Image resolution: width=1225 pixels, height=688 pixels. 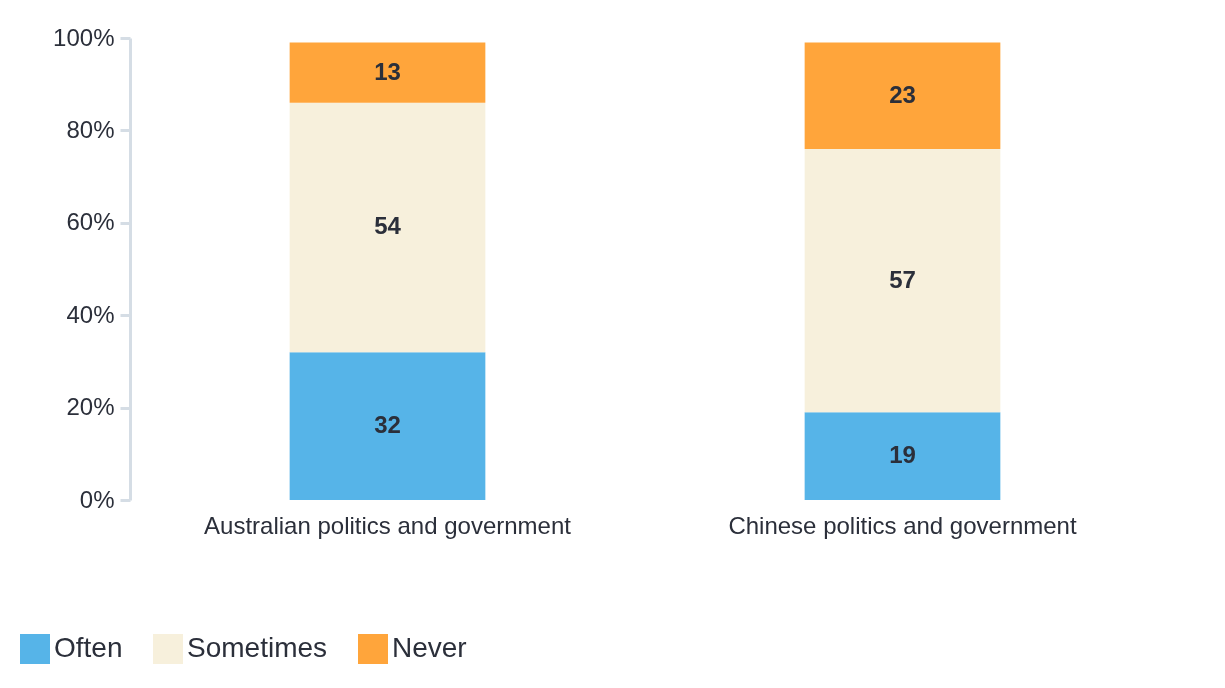 I want to click on x-tick-label: Chinese politics and government, so click(x=902, y=525).